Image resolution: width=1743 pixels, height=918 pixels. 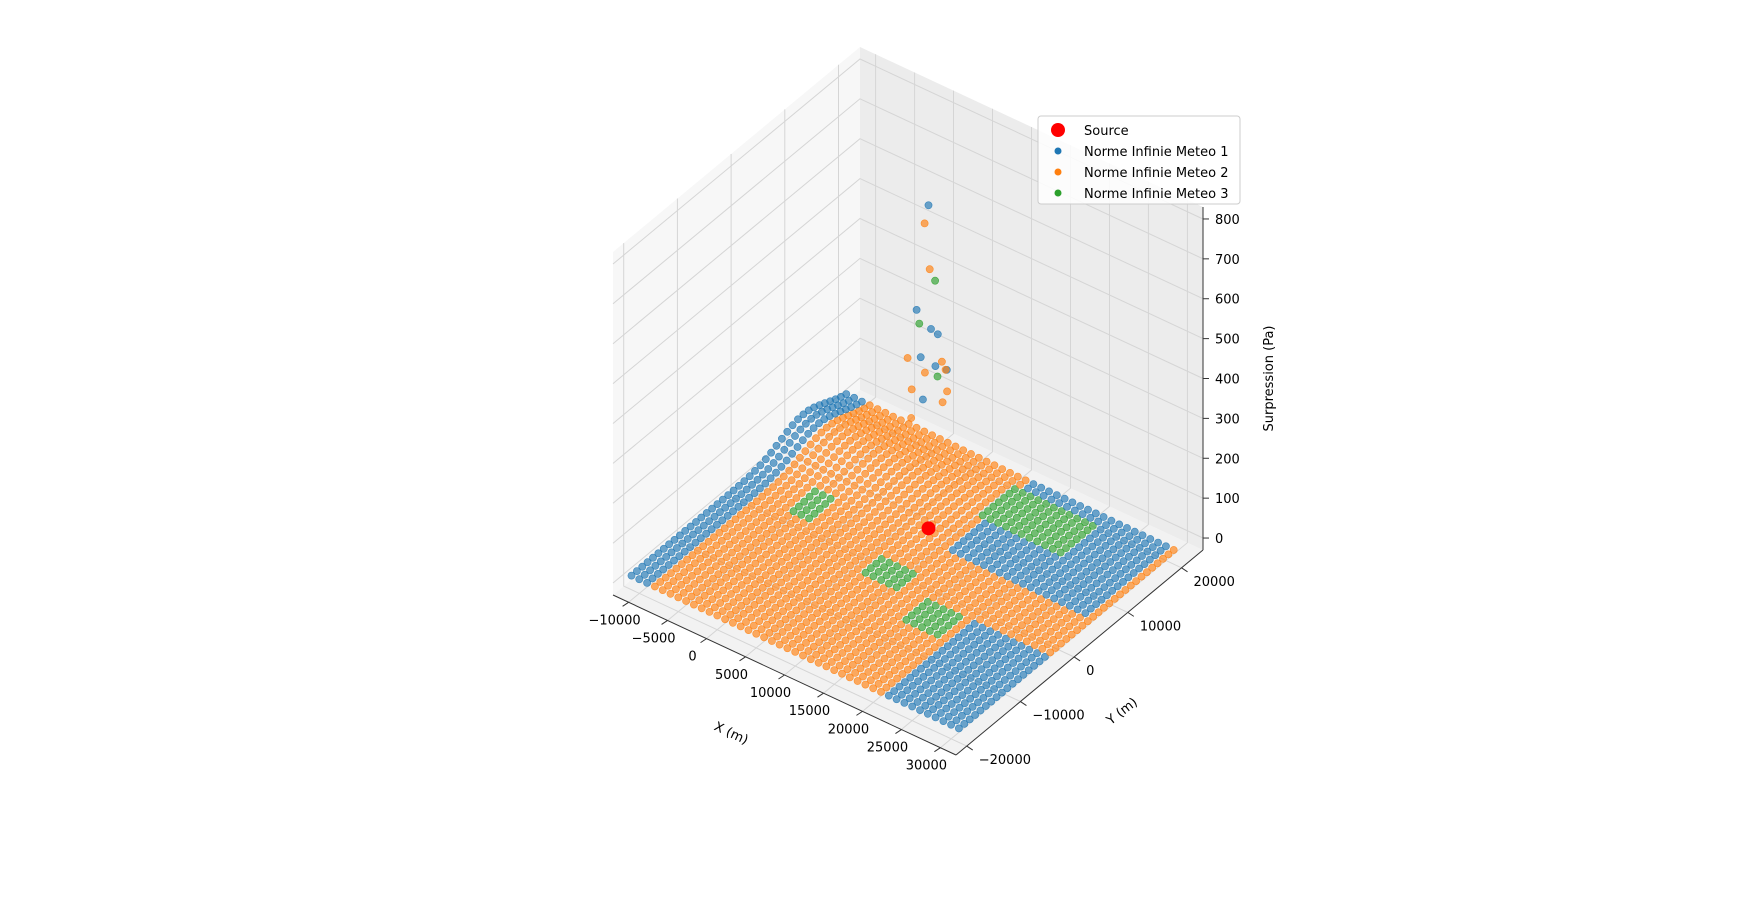 What do you see at coordinates (1227, 220) in the screenshot?
I see `z-tick-label: 800` at bounding box center [1227, 220].